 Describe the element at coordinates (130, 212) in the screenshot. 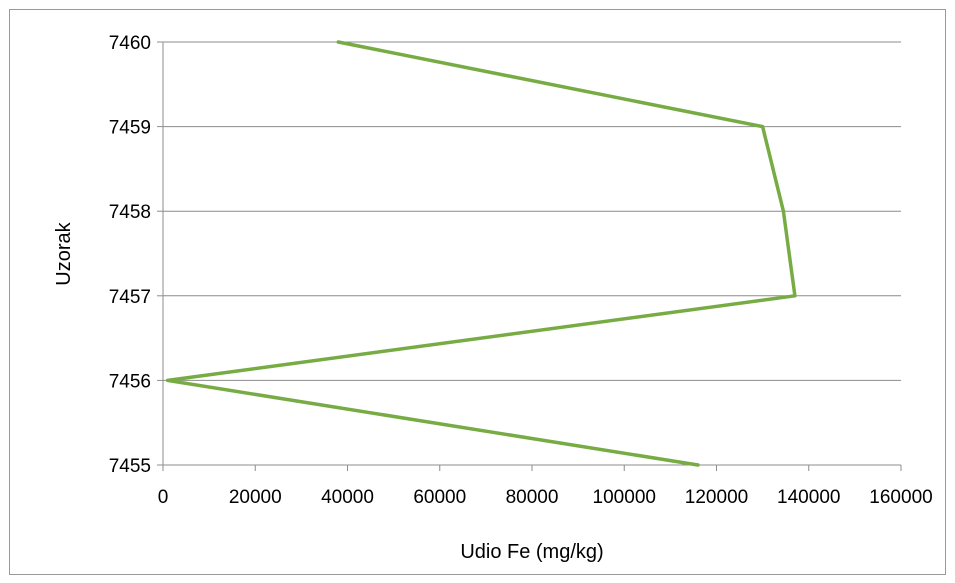

I see `y-tick-label: 7458` at that location.